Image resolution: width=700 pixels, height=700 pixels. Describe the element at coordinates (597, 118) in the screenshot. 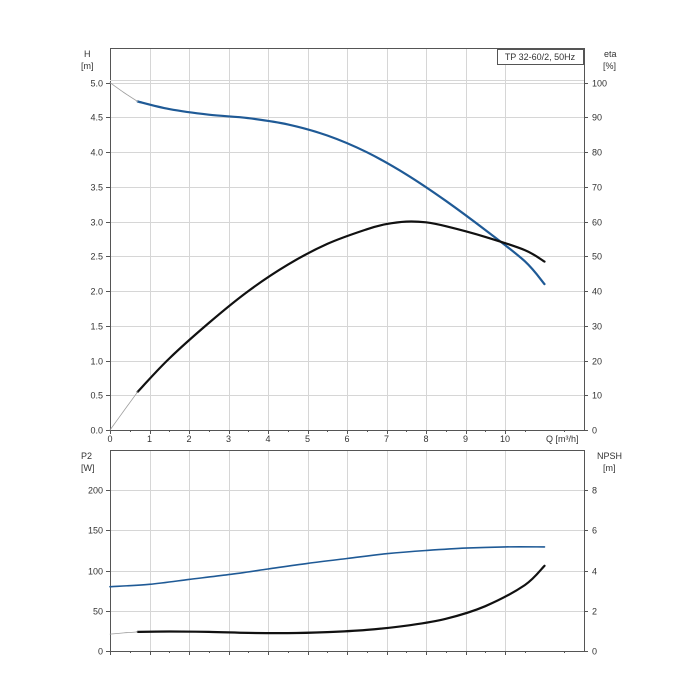

I see `head-y-right-tick-label-9: 90` at that location.